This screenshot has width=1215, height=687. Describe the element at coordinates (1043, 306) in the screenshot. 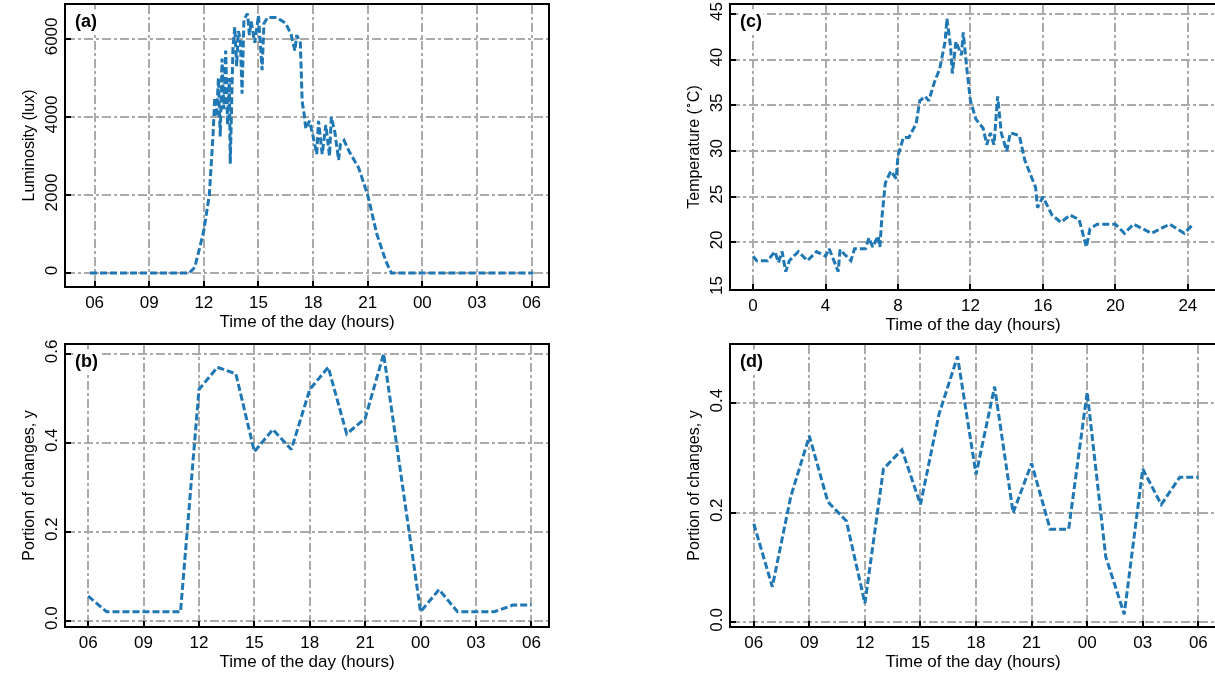

I see `x-tick-label: 16` at that location.